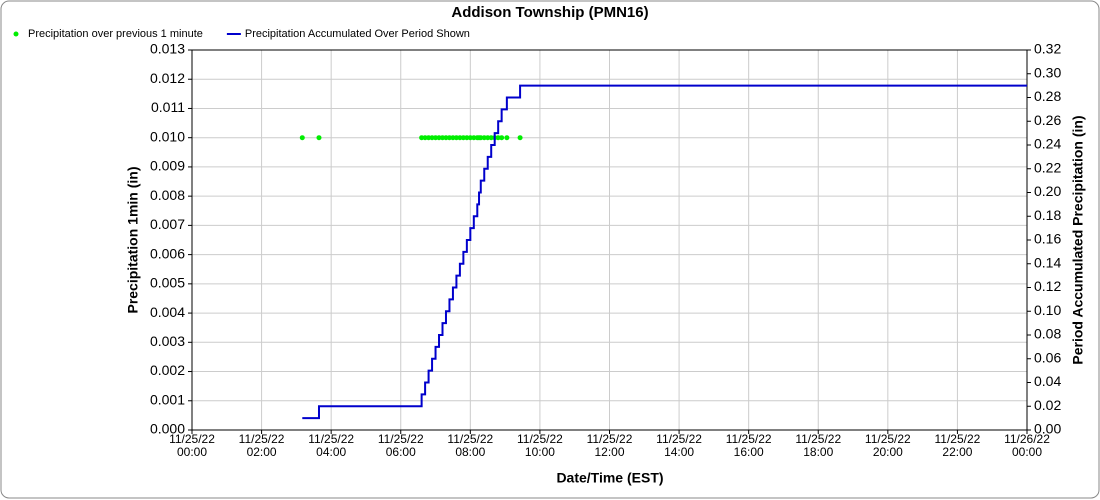 Image resolution: width=1100 pixels, height=500 pixels. What do you see at coordinates (549, 12) in the screenshot?
I see `chart-title: Addison Township (PMN16)` at bounding box center [549, 12].